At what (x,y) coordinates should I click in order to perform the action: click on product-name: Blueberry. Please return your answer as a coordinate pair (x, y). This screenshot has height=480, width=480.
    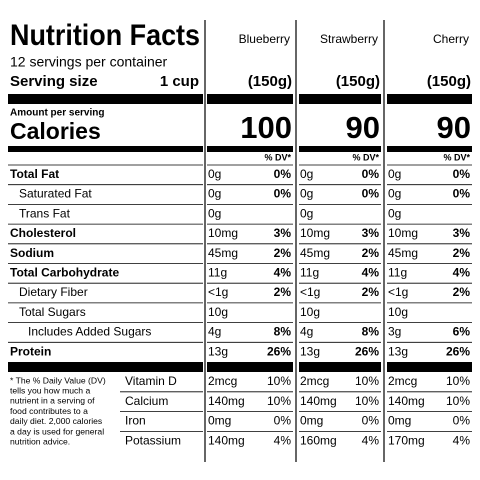
    Looking at the image, I should click on (264, 39).